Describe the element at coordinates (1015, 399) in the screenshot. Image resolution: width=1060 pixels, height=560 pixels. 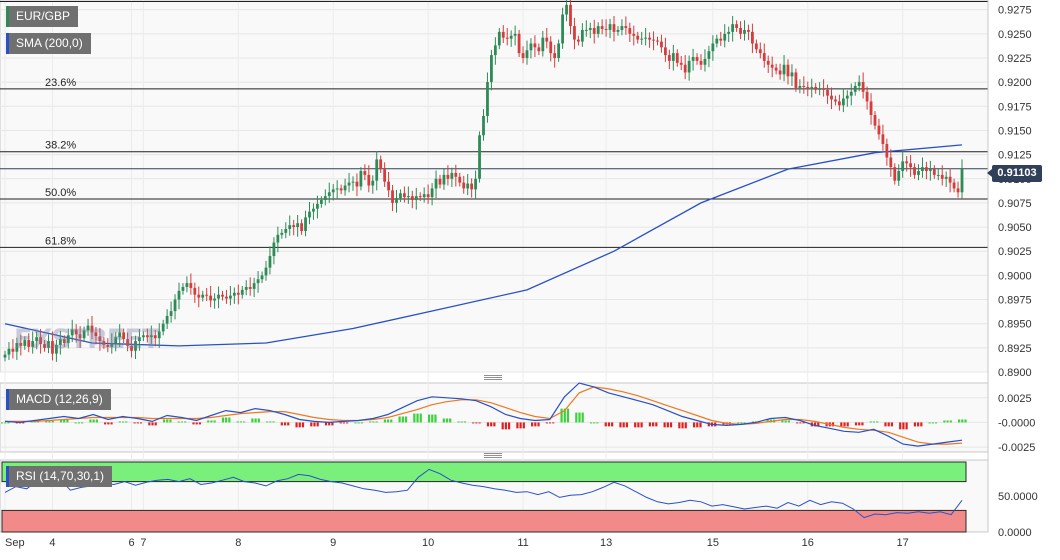
I see `macd-axis-tick-label: 0.0025` at that location.